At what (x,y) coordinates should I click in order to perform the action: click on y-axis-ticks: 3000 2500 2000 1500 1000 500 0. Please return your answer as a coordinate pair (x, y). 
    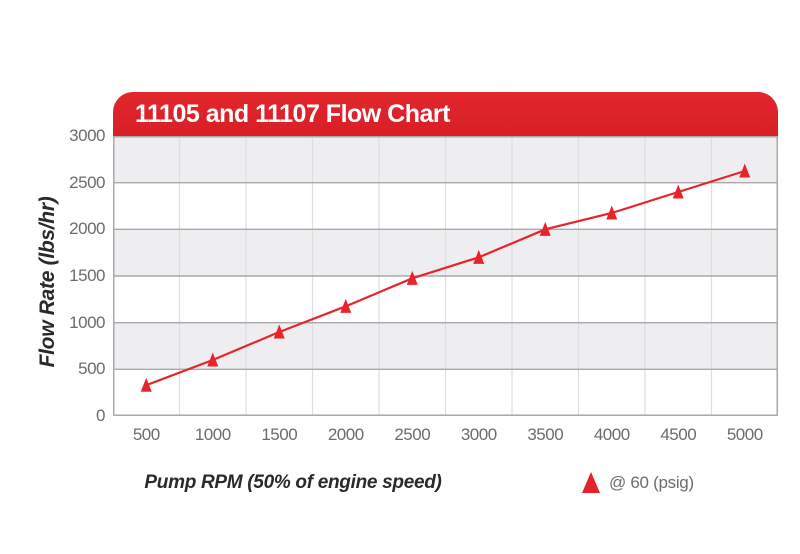
    Looking at the image, I should click on (52, 277).